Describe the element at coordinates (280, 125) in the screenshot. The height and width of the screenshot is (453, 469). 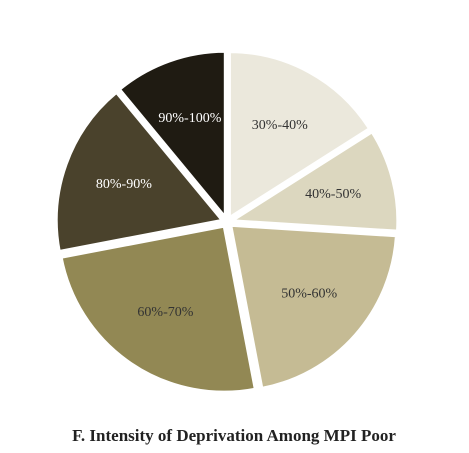
I see `slice-label: 30%-40%` at that location.